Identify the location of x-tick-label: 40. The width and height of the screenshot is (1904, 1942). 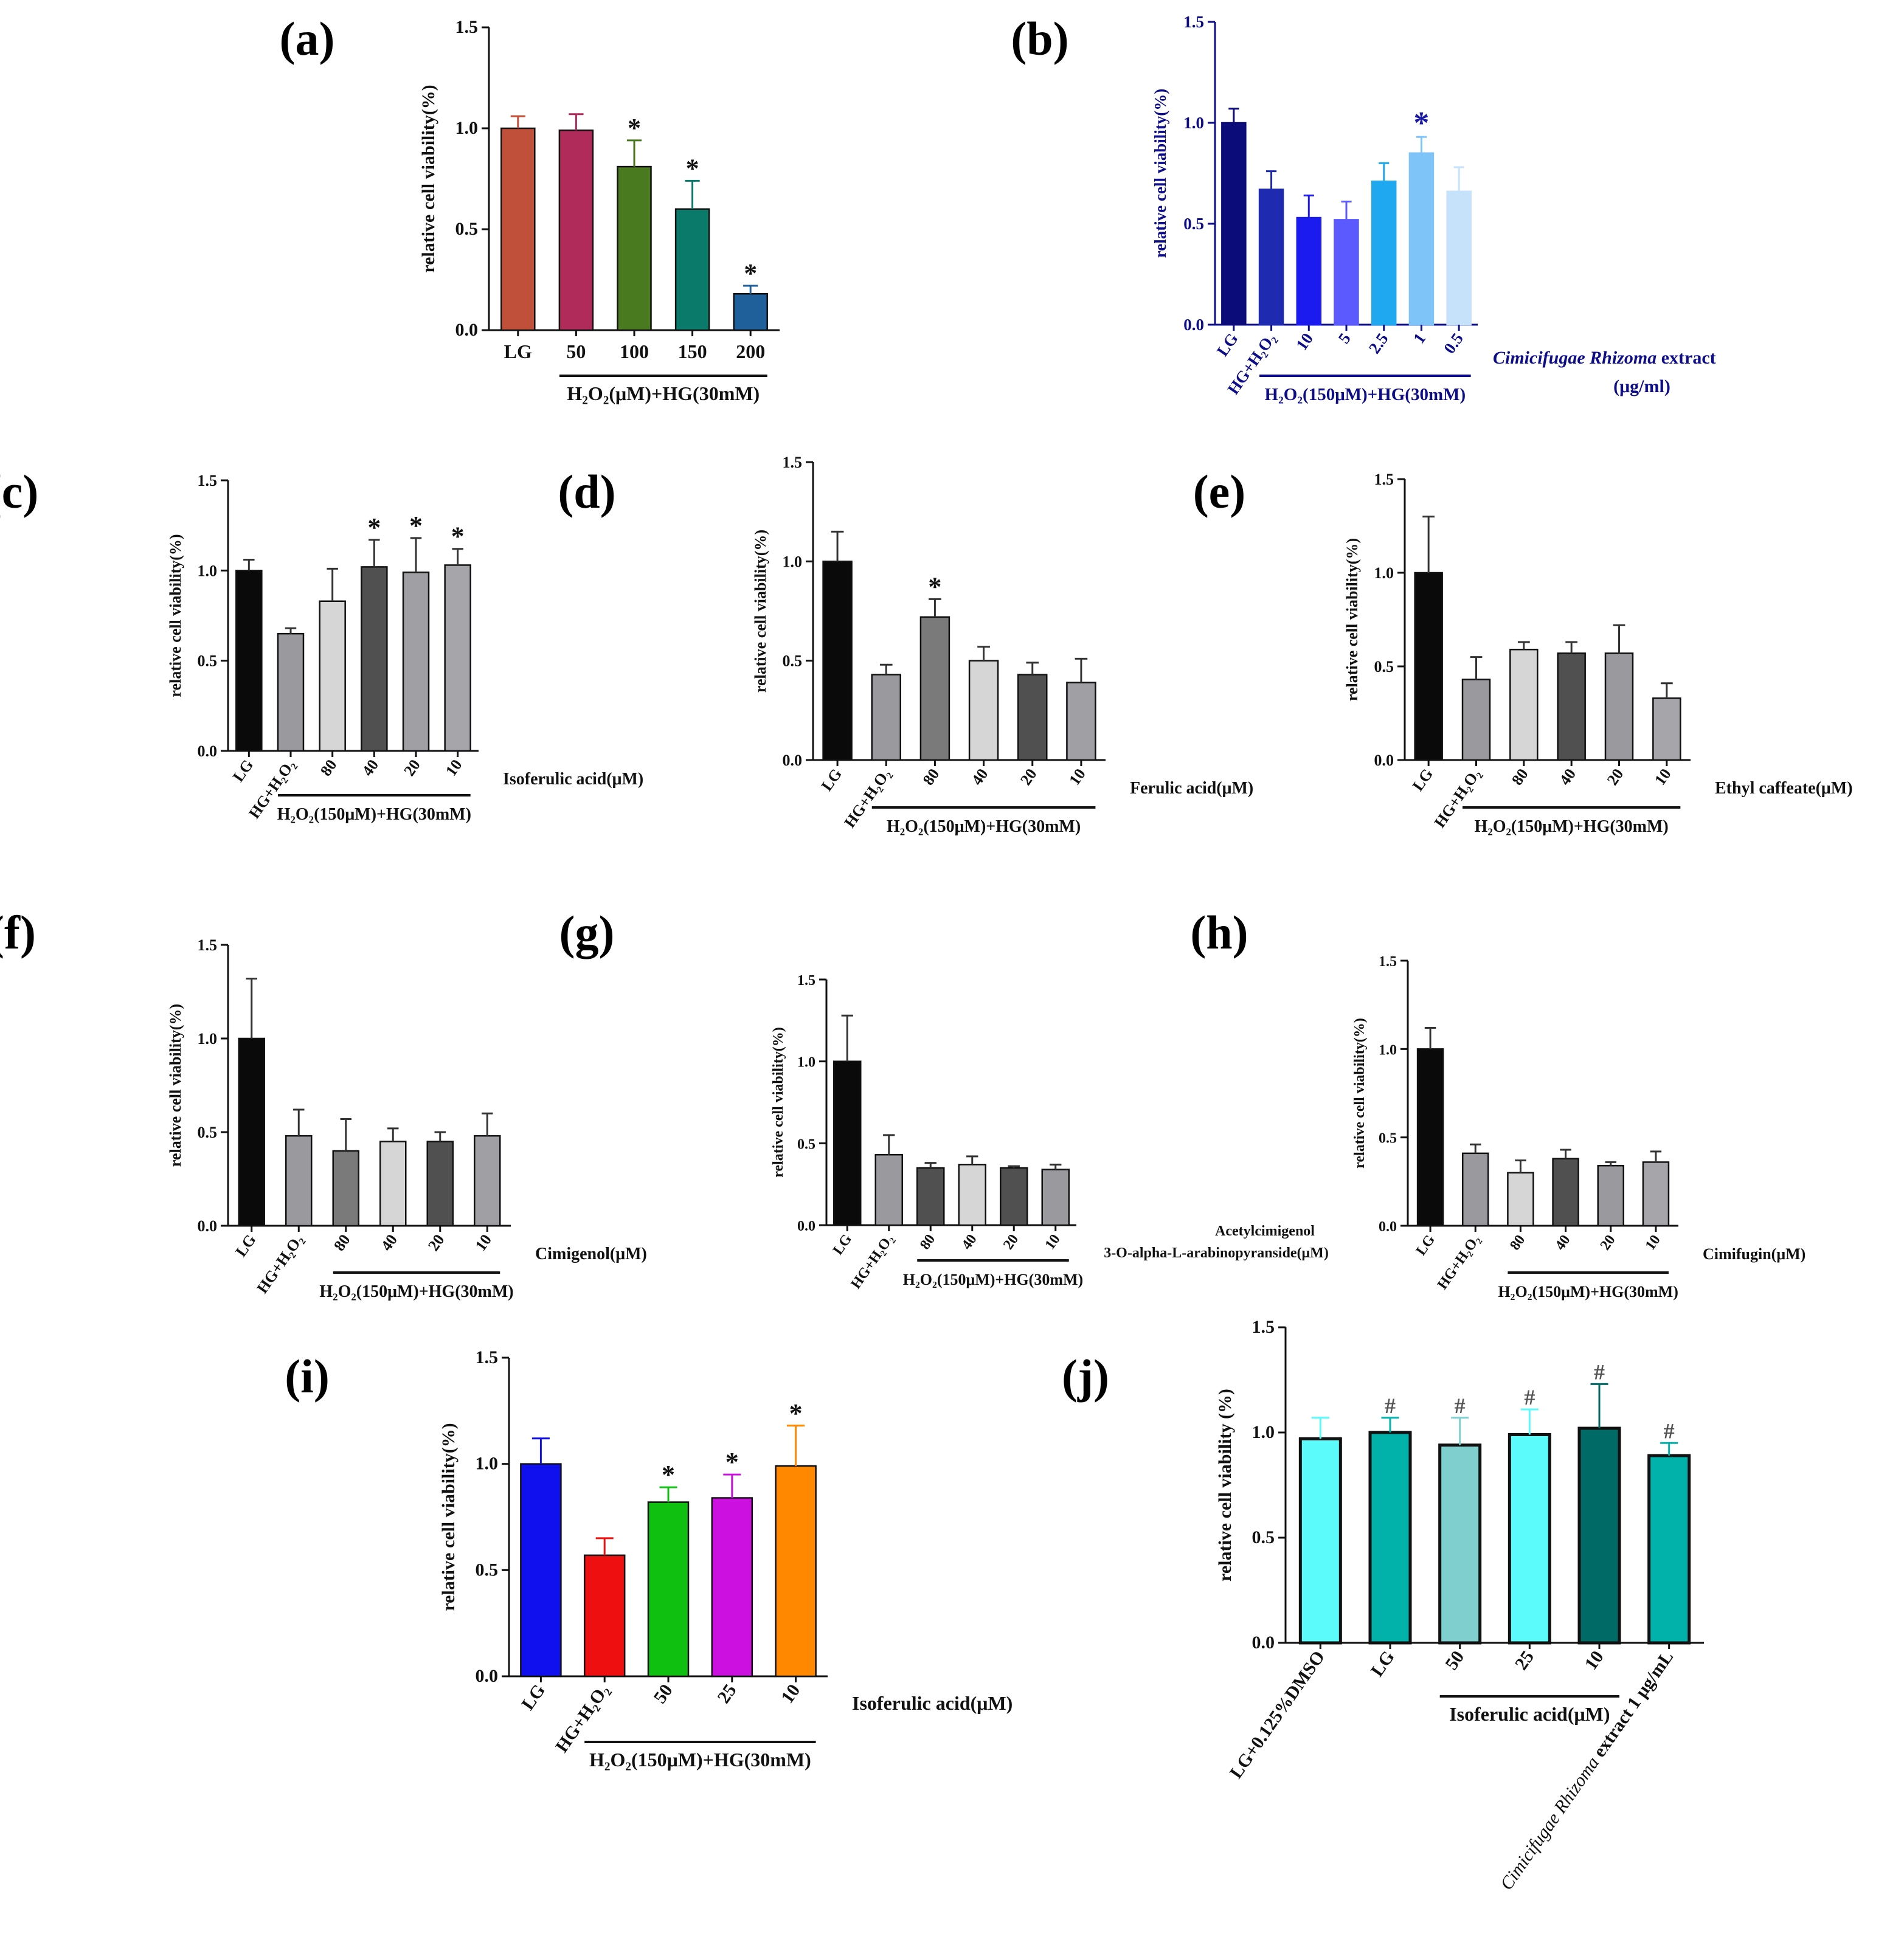
(389, 1242).